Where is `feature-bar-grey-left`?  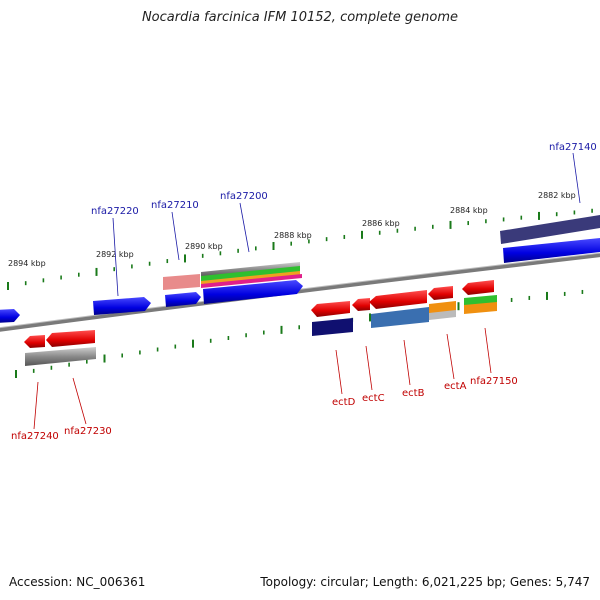 feature-bar-grey-left is located at coordinates (60, 356).